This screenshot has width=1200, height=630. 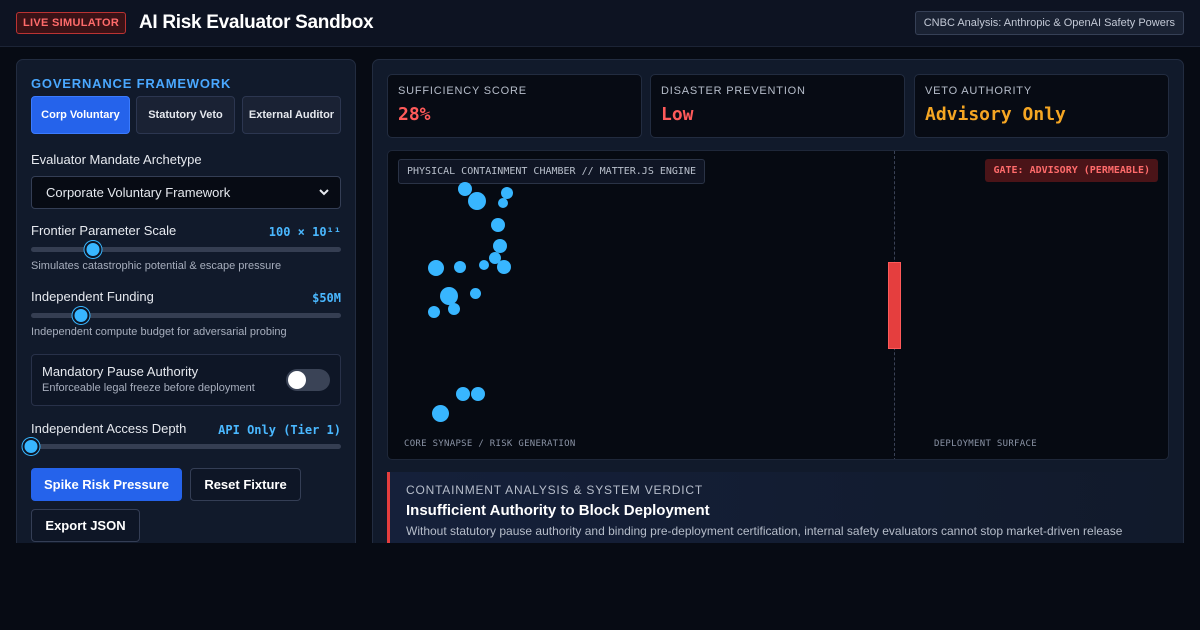 What do you see at coordinates (245, 484) in the screenshot?
I see `reset-fixture-button: Reset Fixture` at bounding box center [245, 484].